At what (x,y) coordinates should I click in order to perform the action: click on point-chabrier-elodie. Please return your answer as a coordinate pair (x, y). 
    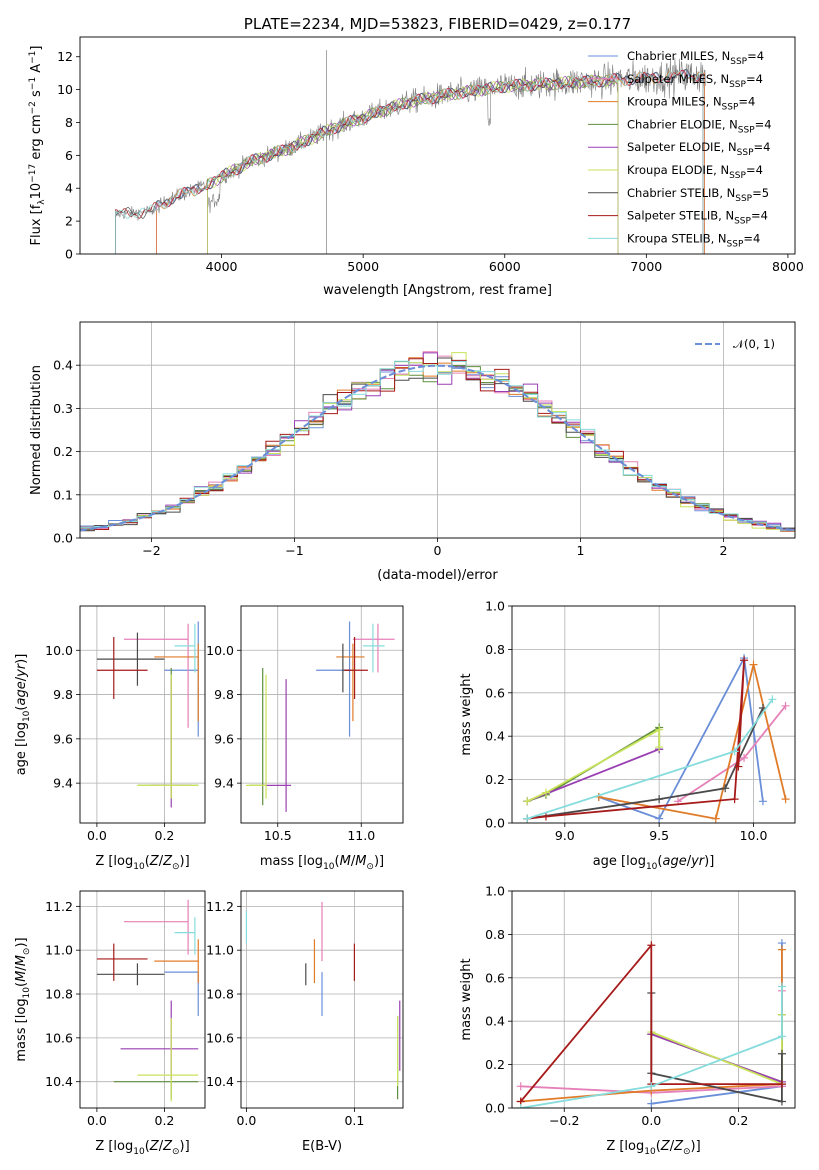
    Looking at the image, I should click on (168, 733).